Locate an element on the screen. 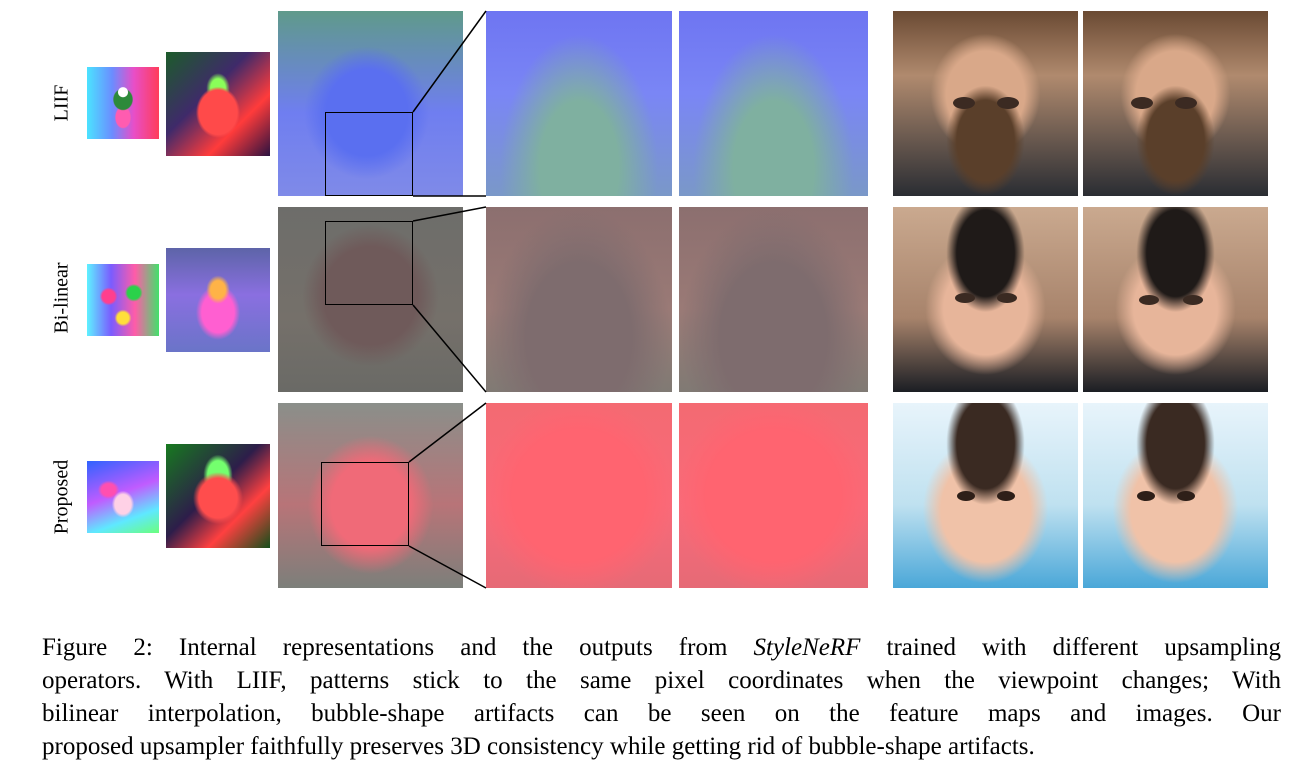 The image size is (1307, 771). feature-map-small-liif is located at coordinates (123, 103).